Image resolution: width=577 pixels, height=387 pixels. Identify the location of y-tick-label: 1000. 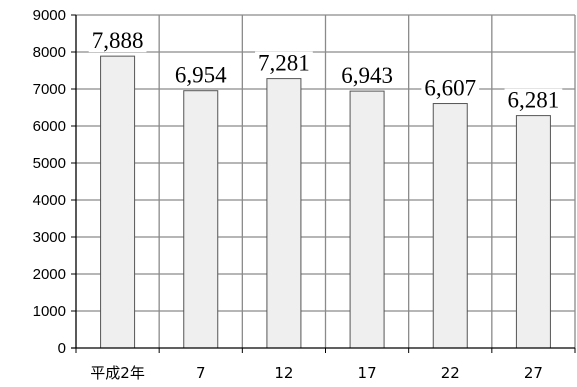
(49, 311).